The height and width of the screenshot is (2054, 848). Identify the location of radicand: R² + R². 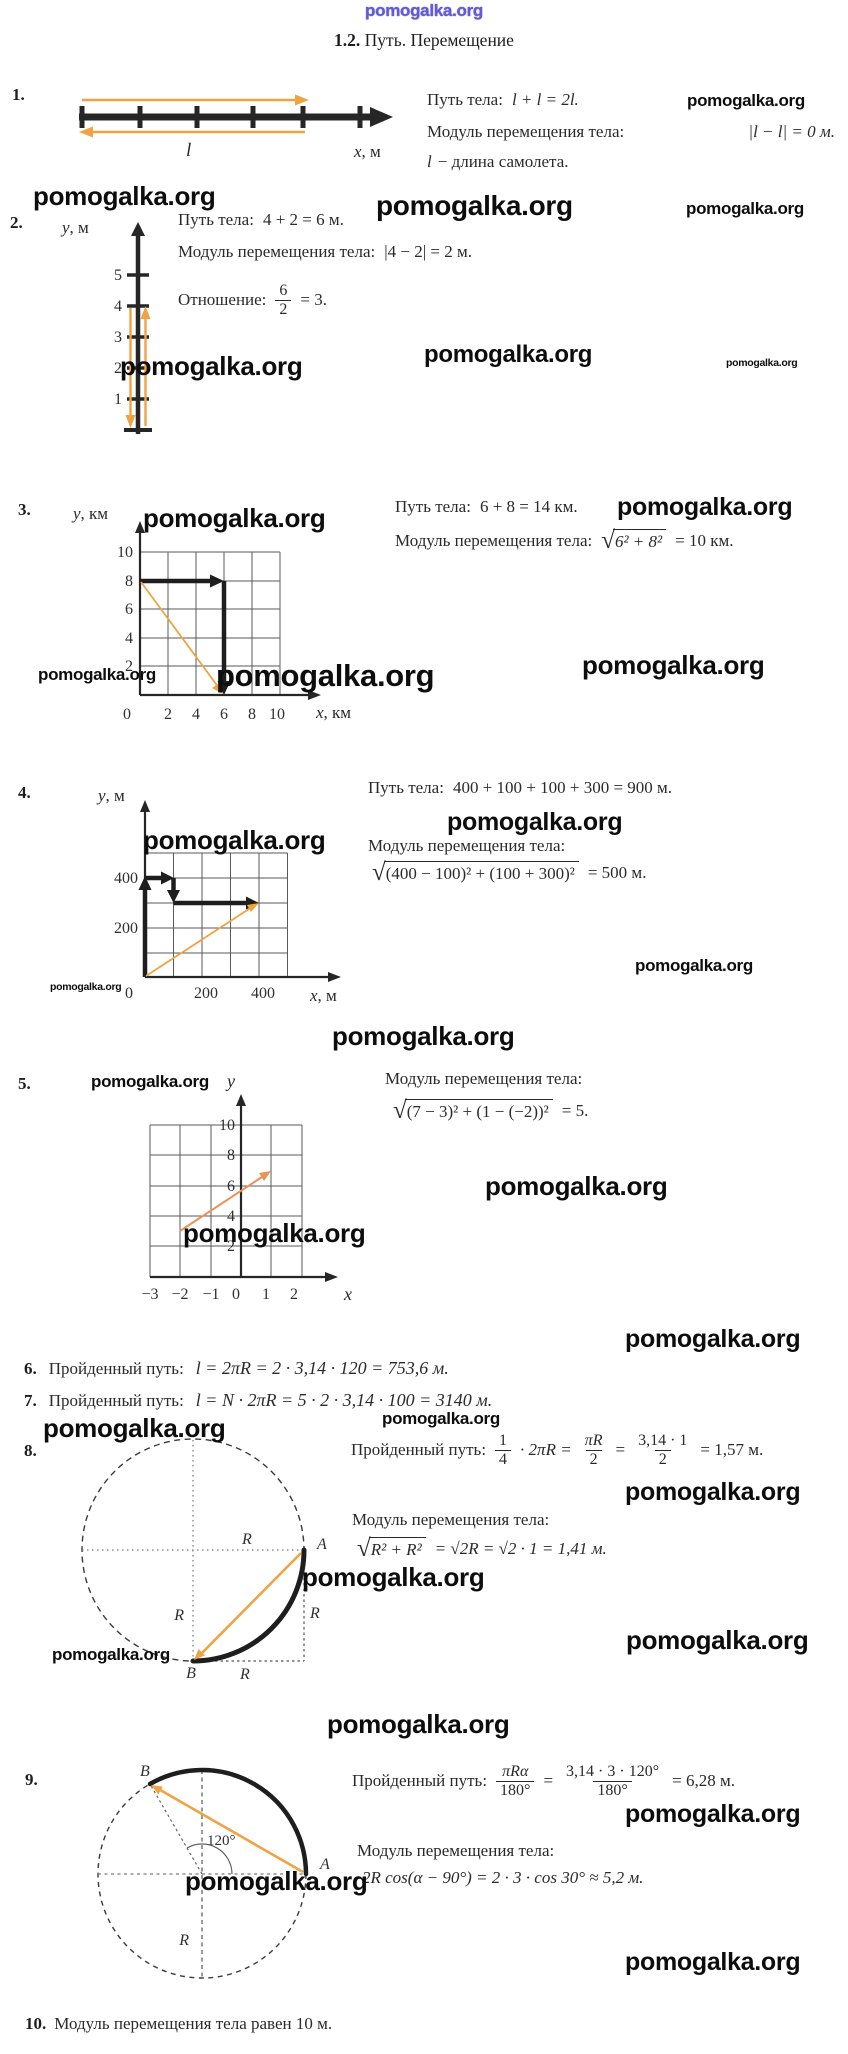
(397, 1548).